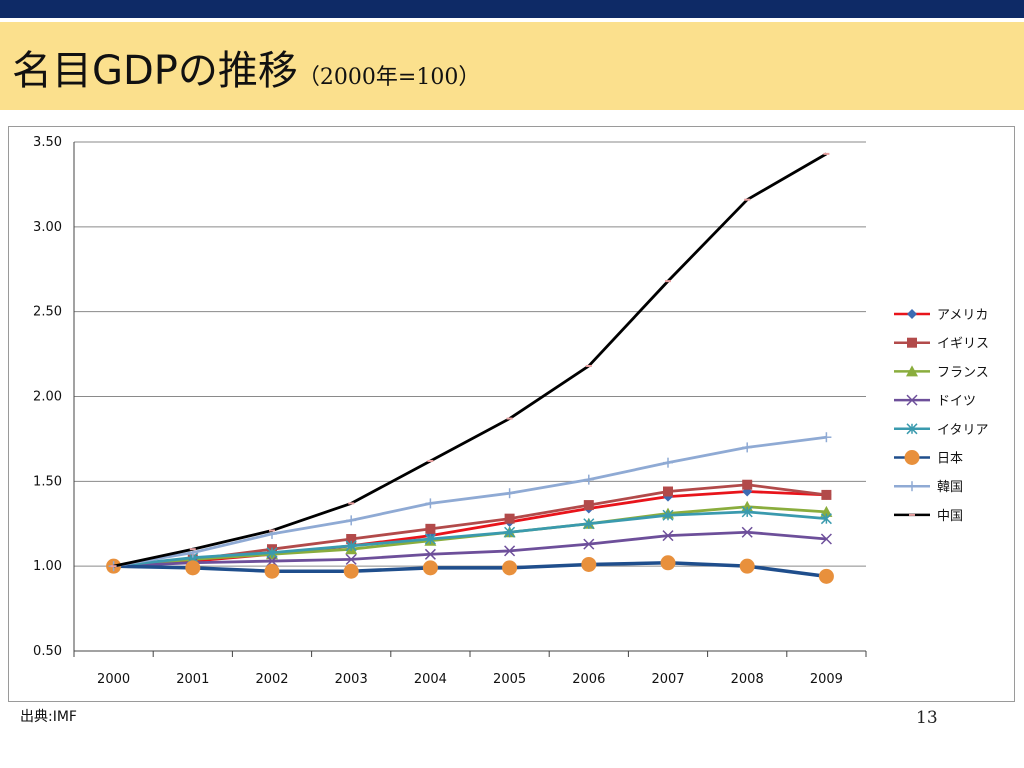  I want to click on legend-entry: イタリア, so click(941, 430).